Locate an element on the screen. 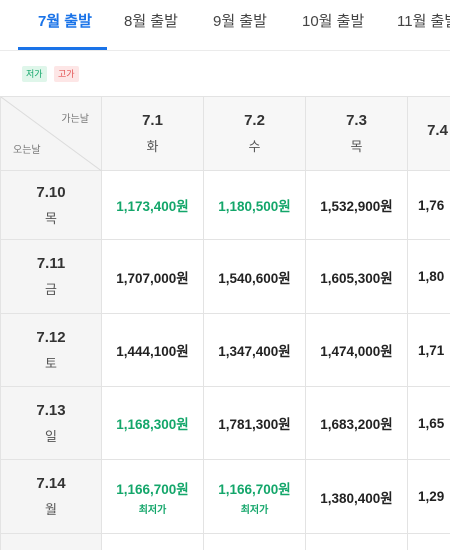 The height and width of the screenshot is (550, 450). fare-amount: 1,707,000원 is located at coordinates (152, 278).